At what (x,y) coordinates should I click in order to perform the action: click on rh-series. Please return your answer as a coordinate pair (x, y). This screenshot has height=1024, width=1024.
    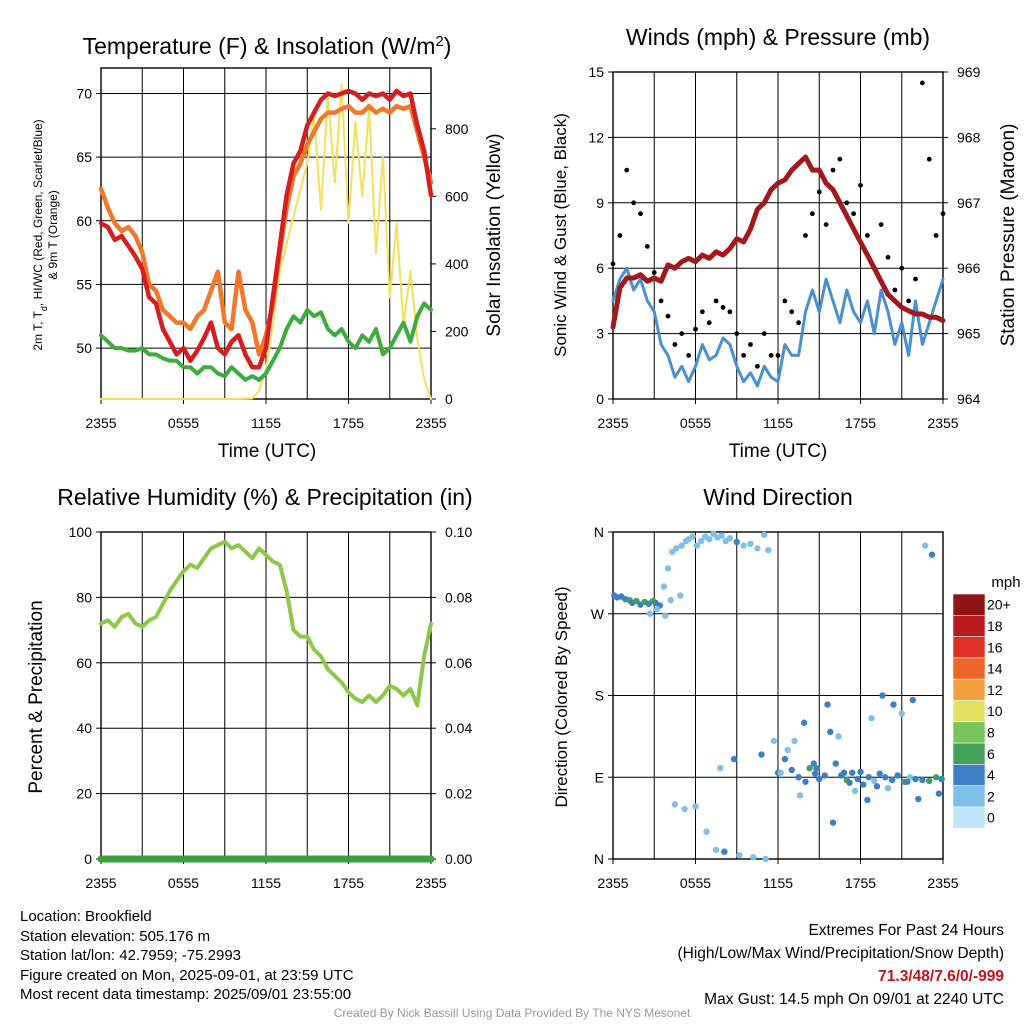
    Looking at the image, I should click on (266, 623).